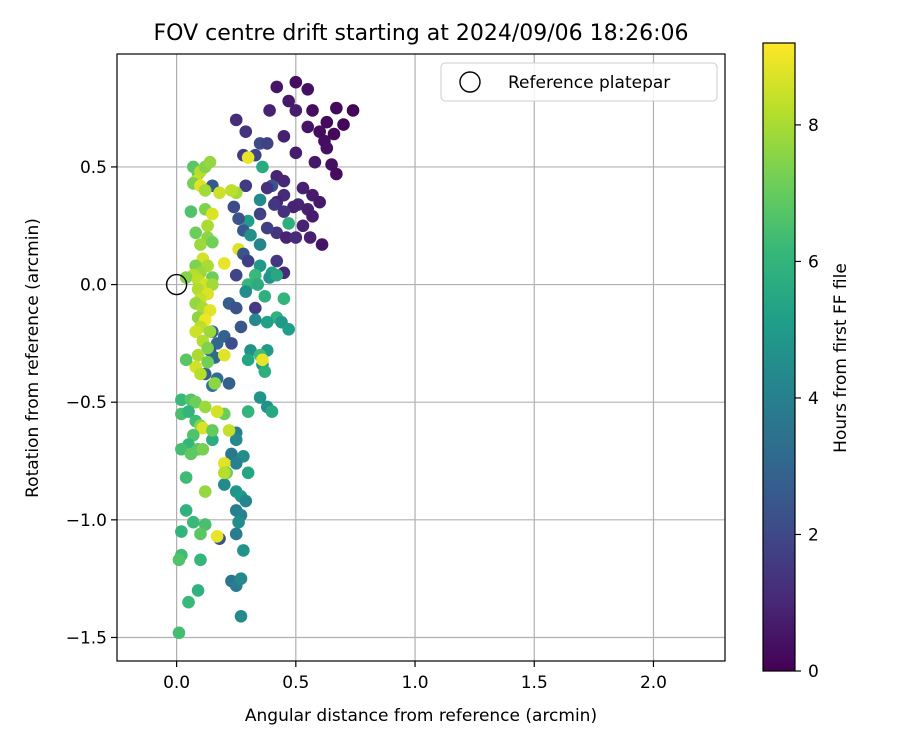  Describe the element at coordinates (534, 683) in the screenshot. I see `x-tick-label: 1.5` at that location.